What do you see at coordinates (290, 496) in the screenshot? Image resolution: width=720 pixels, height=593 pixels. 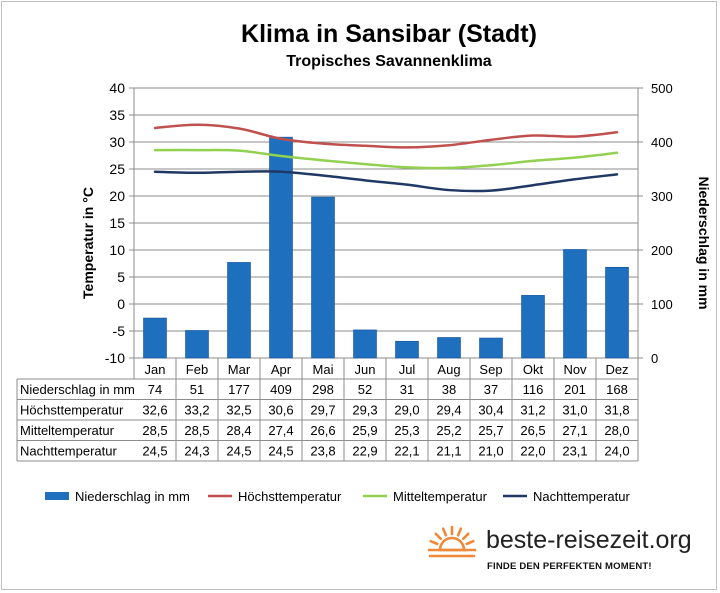 I see `legend-label: Höchsttemperatur` at bounding box center [290, 496].